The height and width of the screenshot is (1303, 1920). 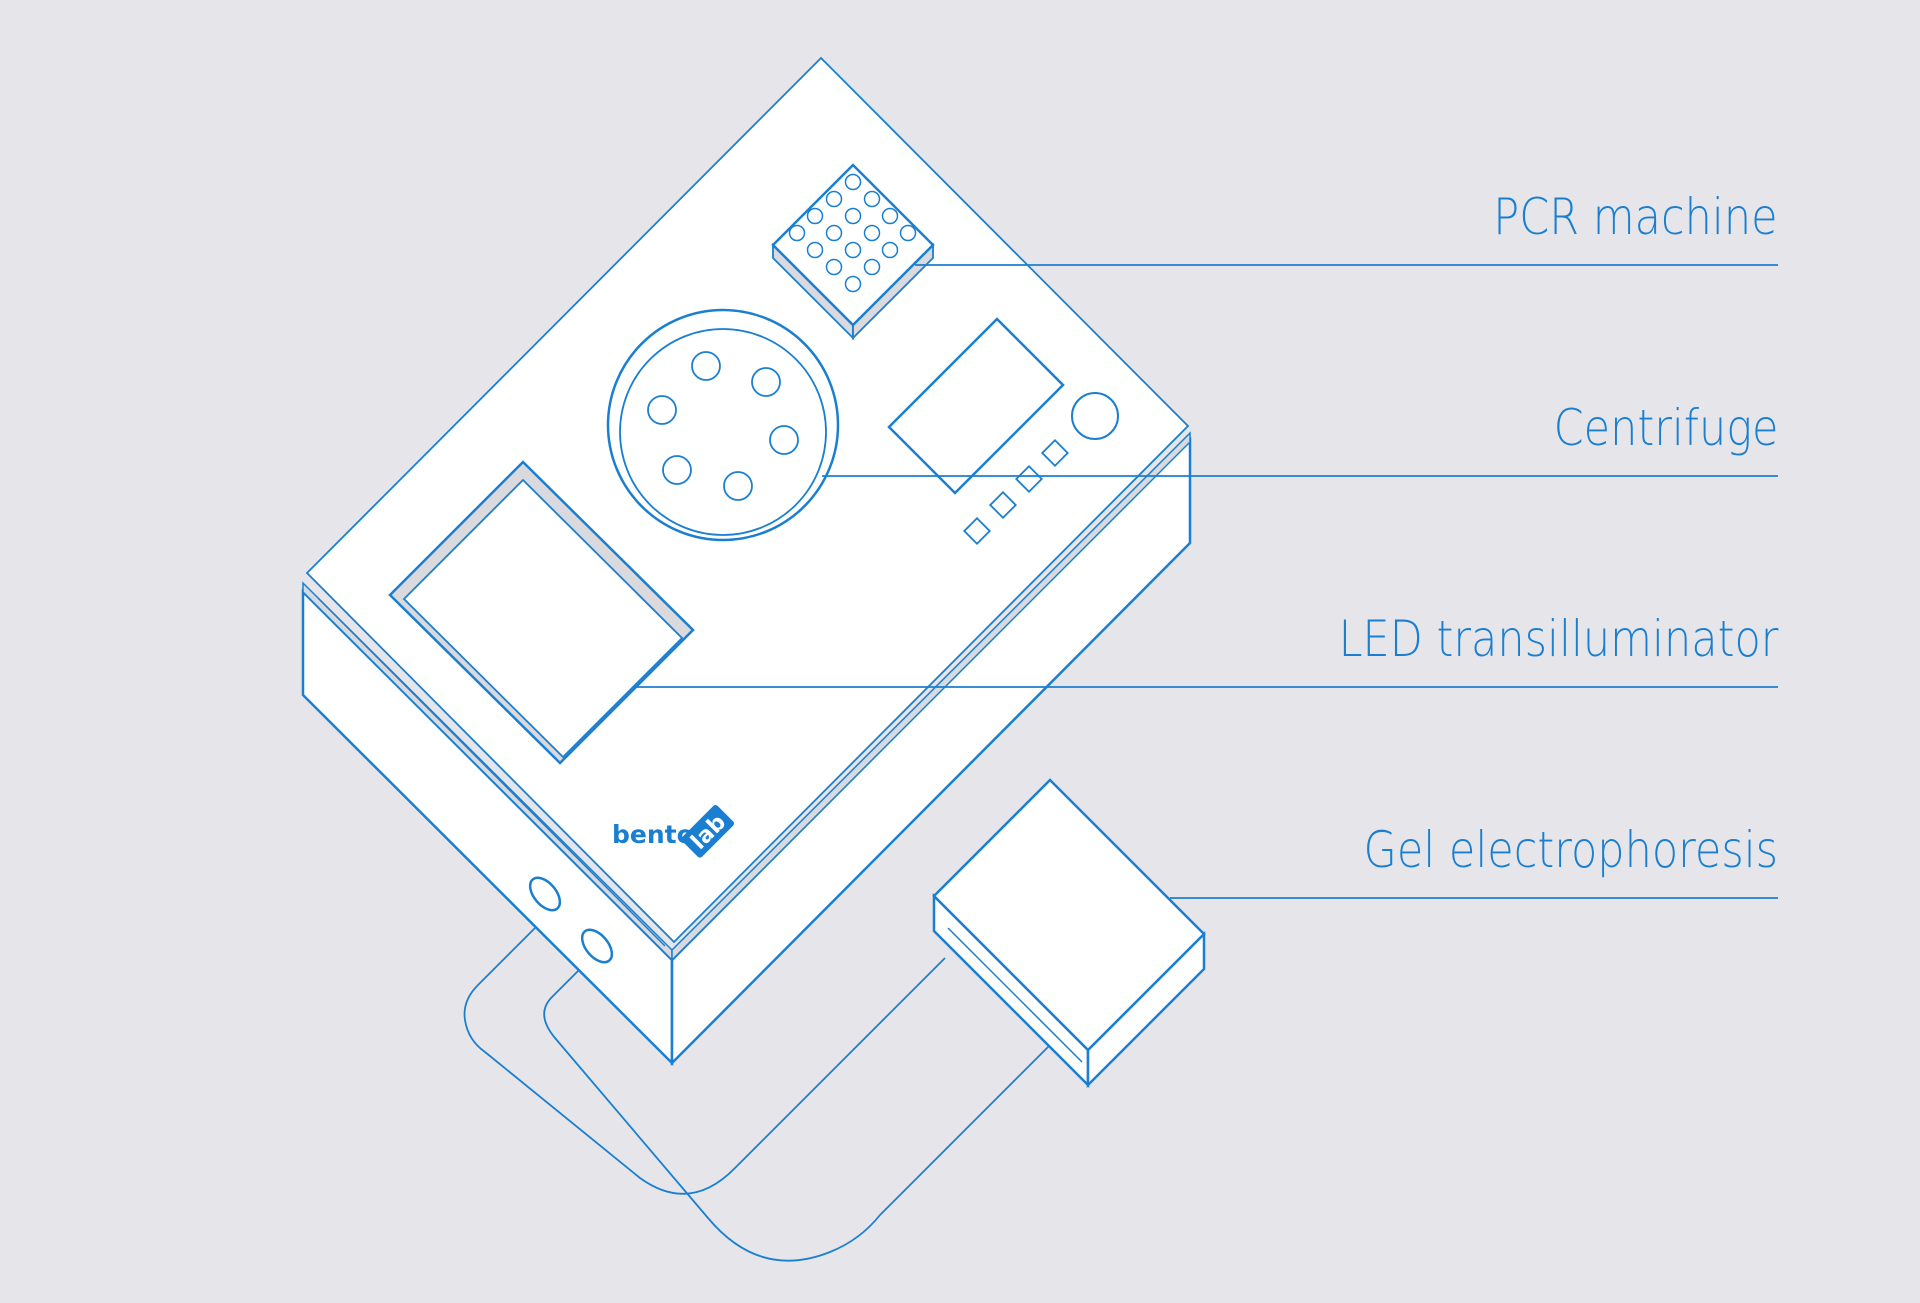 What do you see at coordinates (545, 894) in the screenshot?
I see `port-left` at bounding box center [545, 894].